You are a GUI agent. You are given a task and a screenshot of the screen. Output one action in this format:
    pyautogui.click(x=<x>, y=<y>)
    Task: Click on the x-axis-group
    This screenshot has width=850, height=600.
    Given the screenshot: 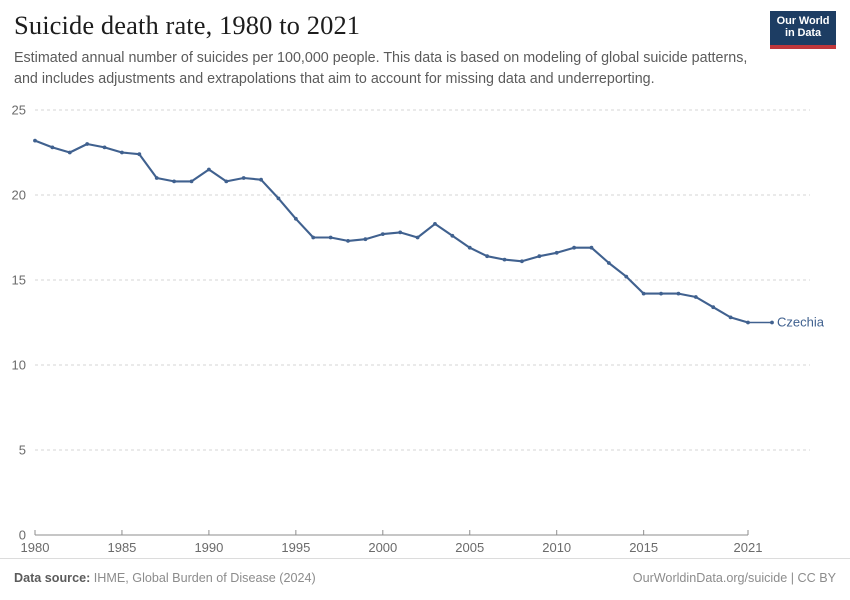 What is the action you would take?
    pyautogui.click(x=391, y=533)
    